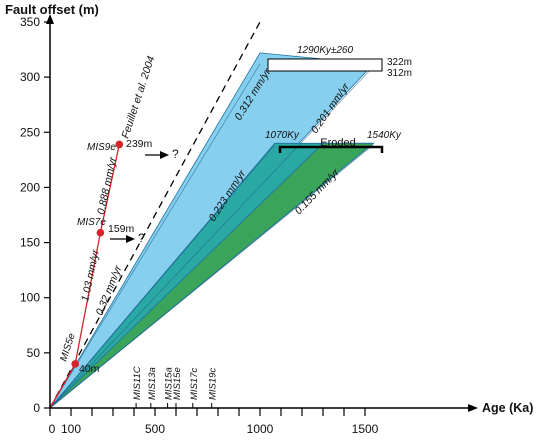  What do you see at coordinates (177, 383) in the screenshot?
I see `mis-label: MIS15e` at bounding box center [177, 383].